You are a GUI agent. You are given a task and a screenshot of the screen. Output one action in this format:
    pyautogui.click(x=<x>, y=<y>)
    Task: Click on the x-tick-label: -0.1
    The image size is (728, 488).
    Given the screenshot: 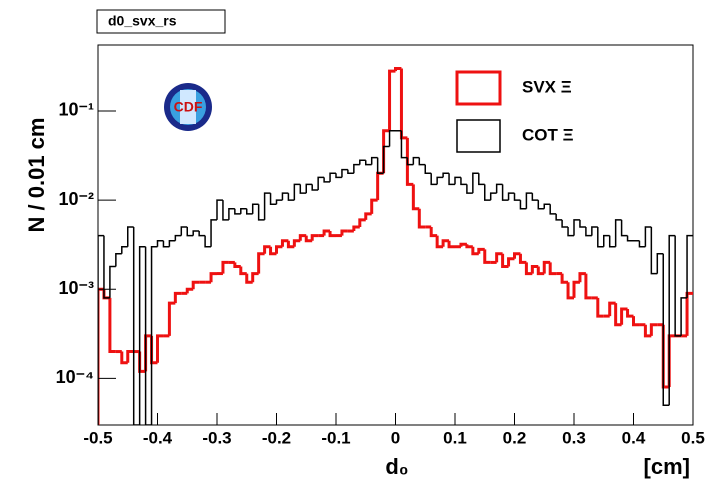 What is the action you would take?
    pyautogui.click(x=335, y=437)
    